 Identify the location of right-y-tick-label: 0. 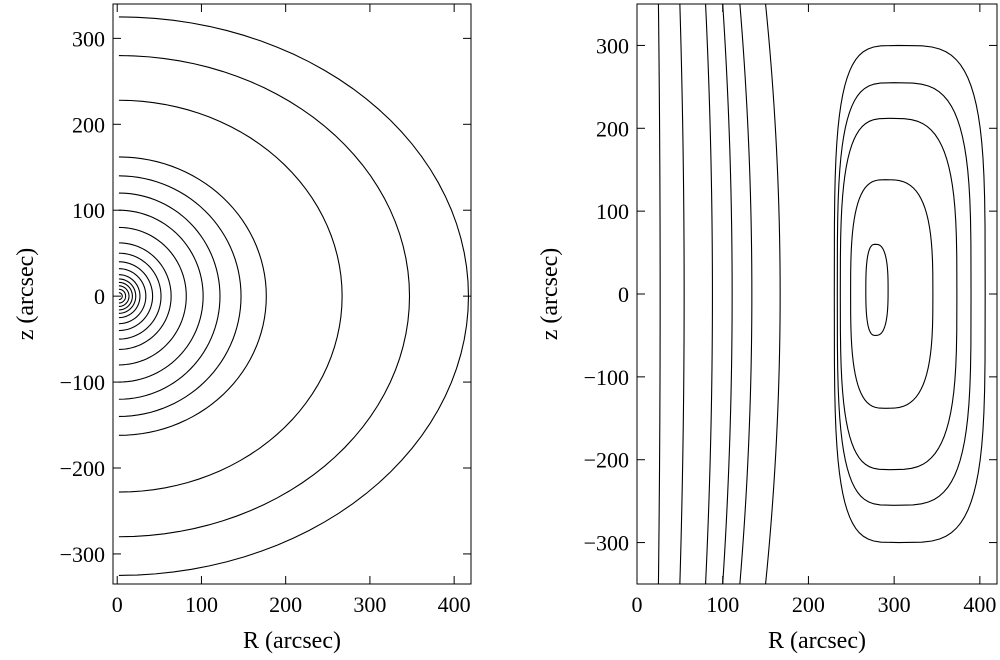
(623, 294).